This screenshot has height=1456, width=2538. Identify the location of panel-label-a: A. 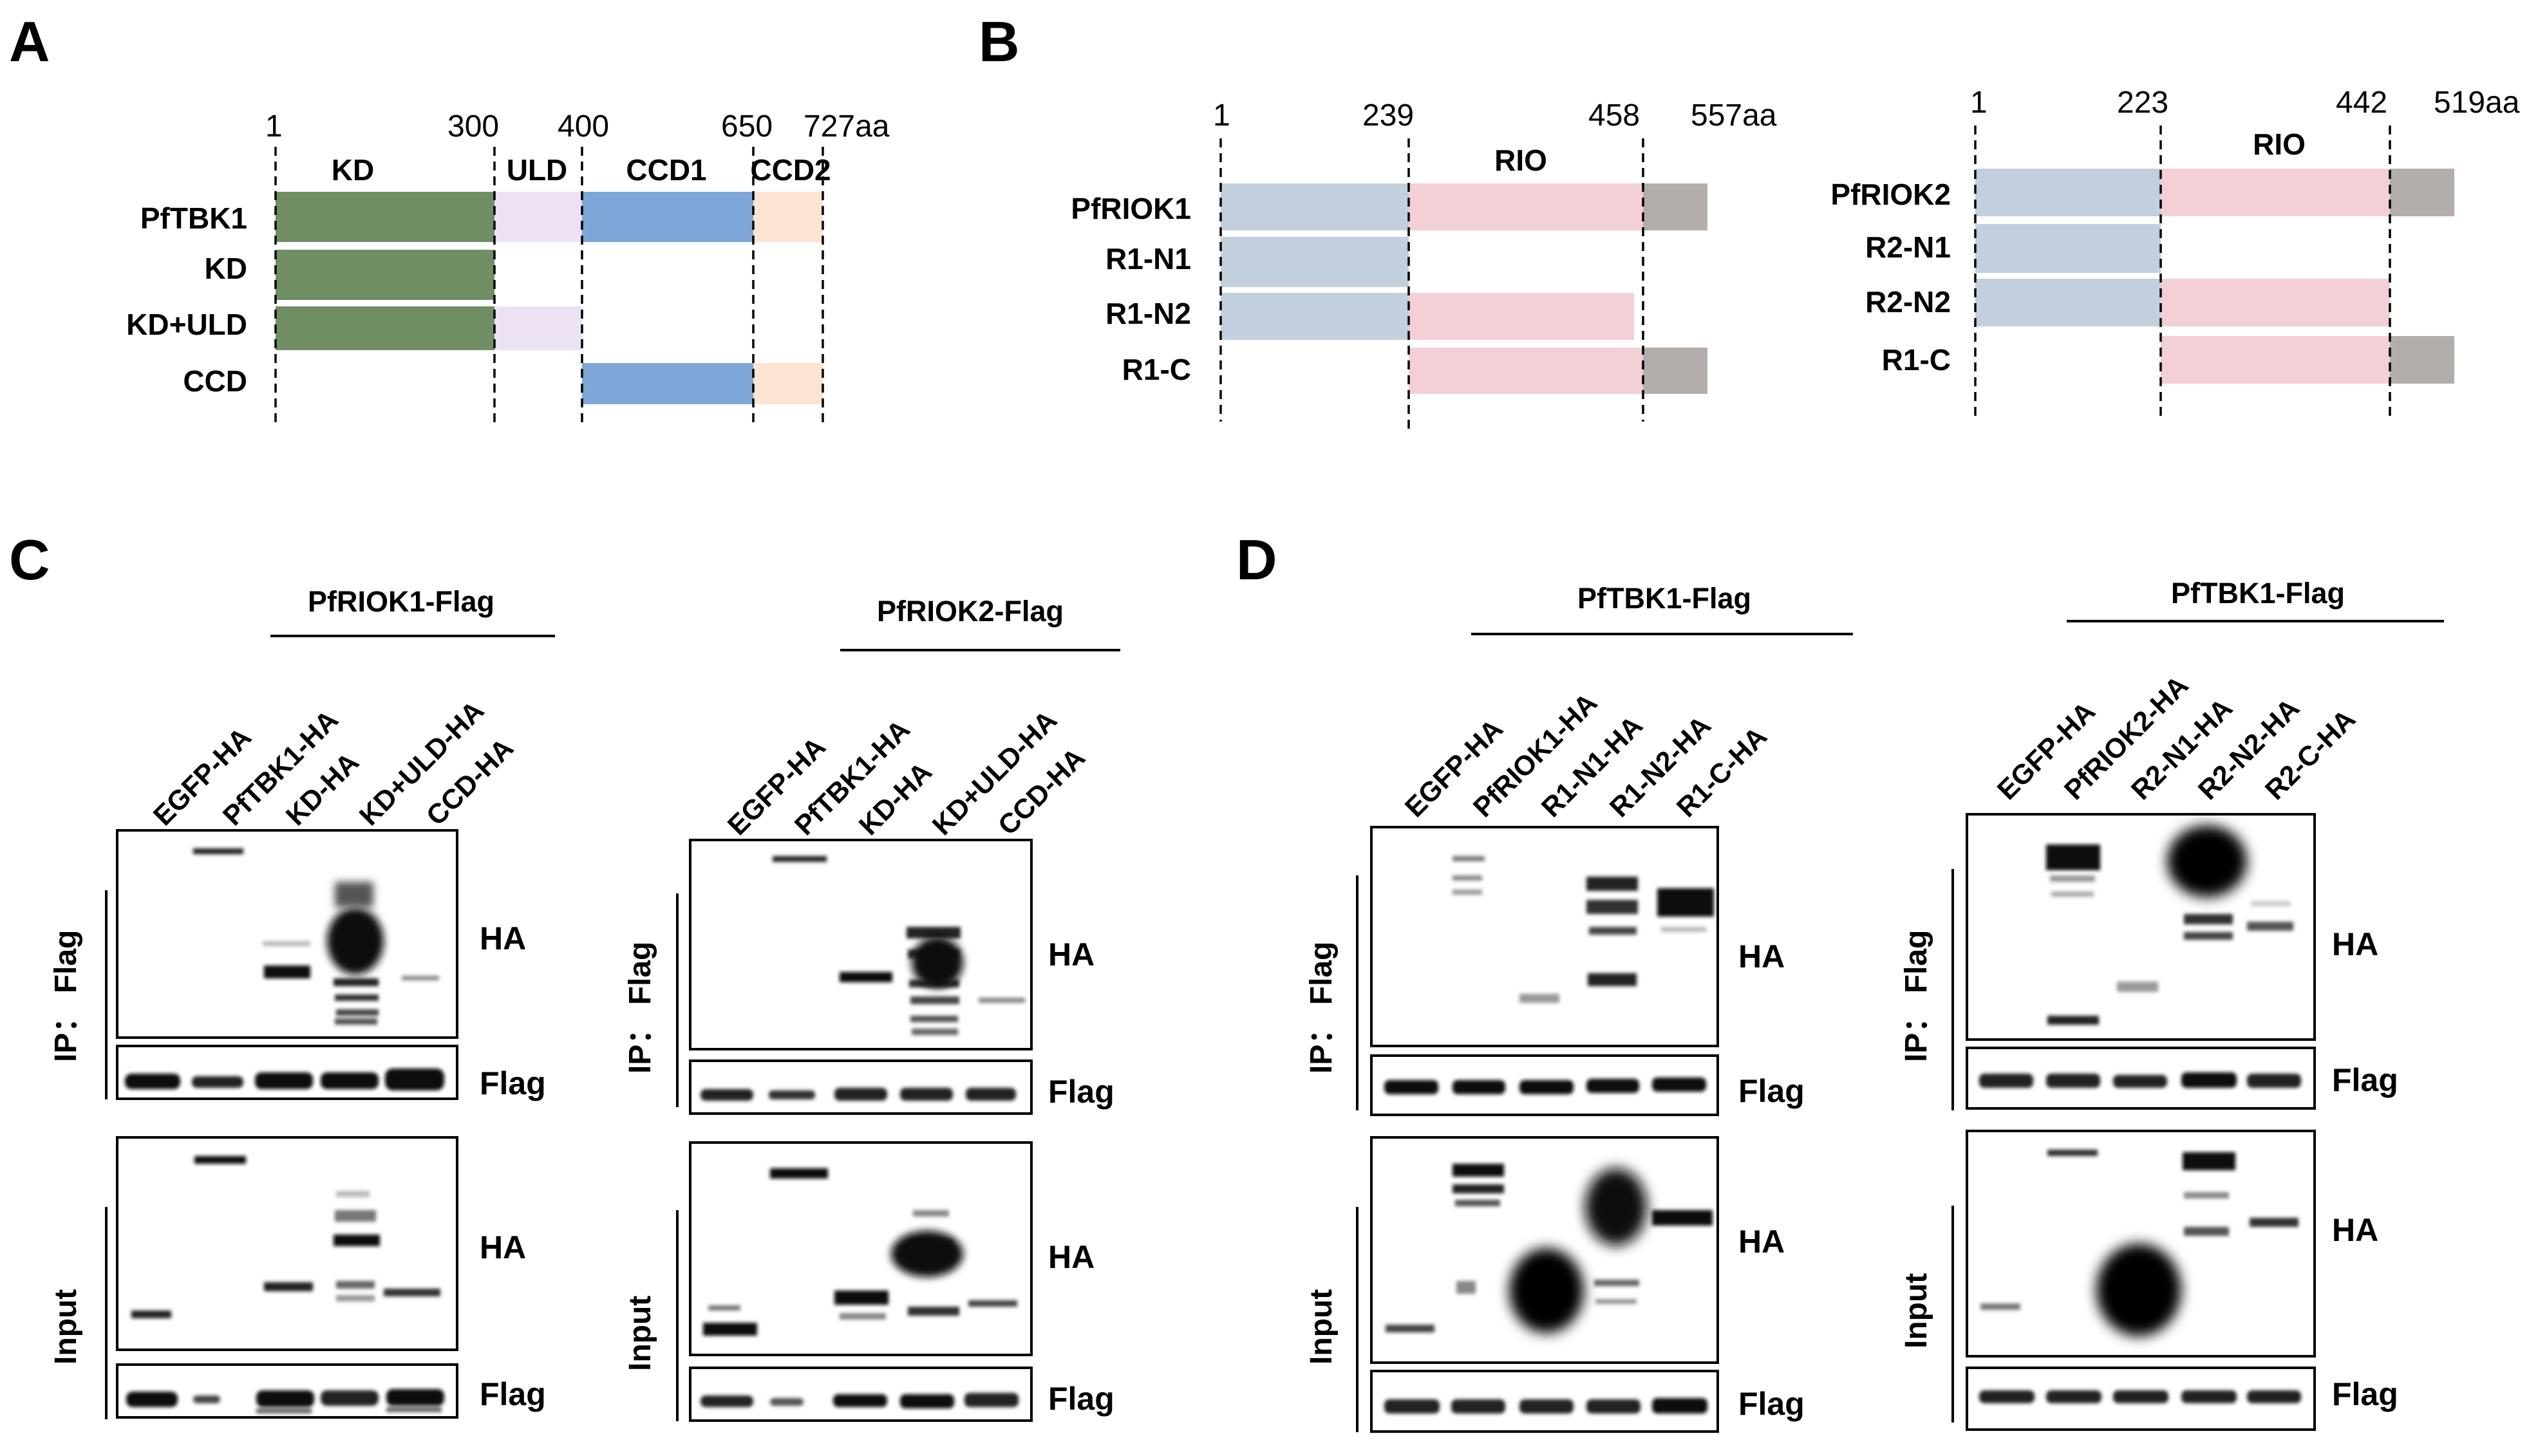
(29, 41).